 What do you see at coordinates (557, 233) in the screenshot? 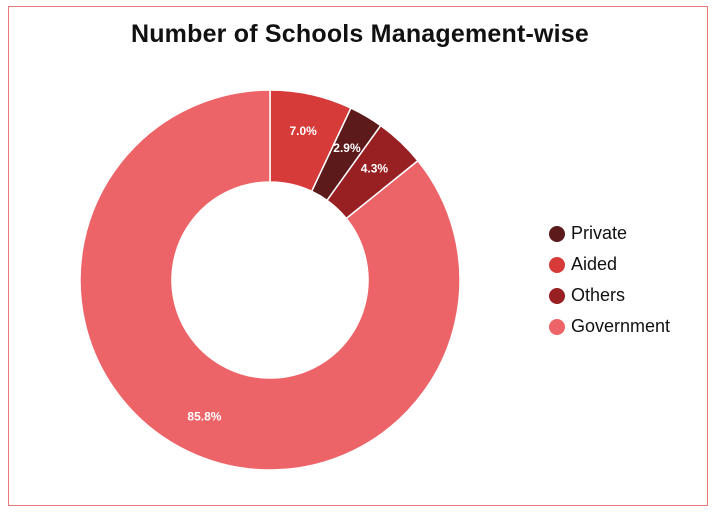
I see `legend-swatch-private` at bounding box center [557, 233].